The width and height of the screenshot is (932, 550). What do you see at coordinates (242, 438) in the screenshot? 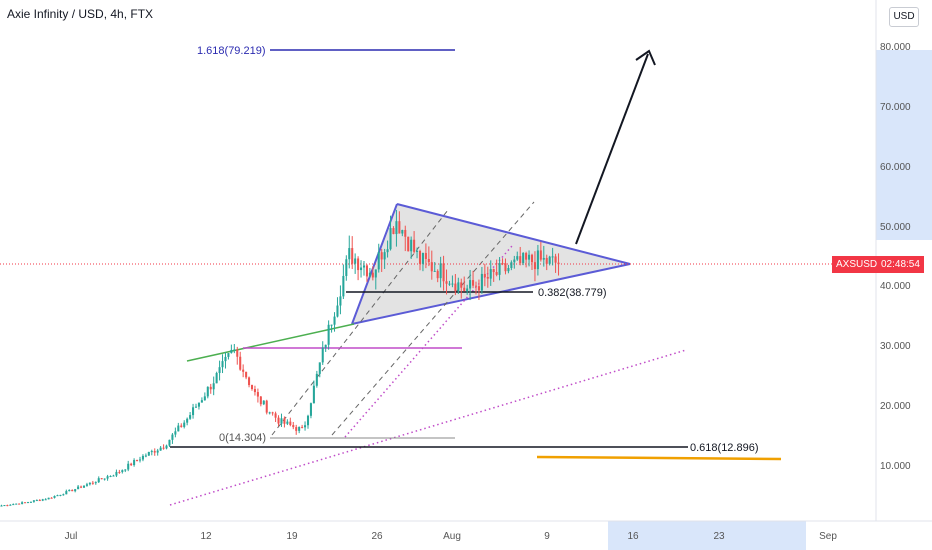
I see `fib-0-label: 0(14.304)` at bounding box center [242, 438].